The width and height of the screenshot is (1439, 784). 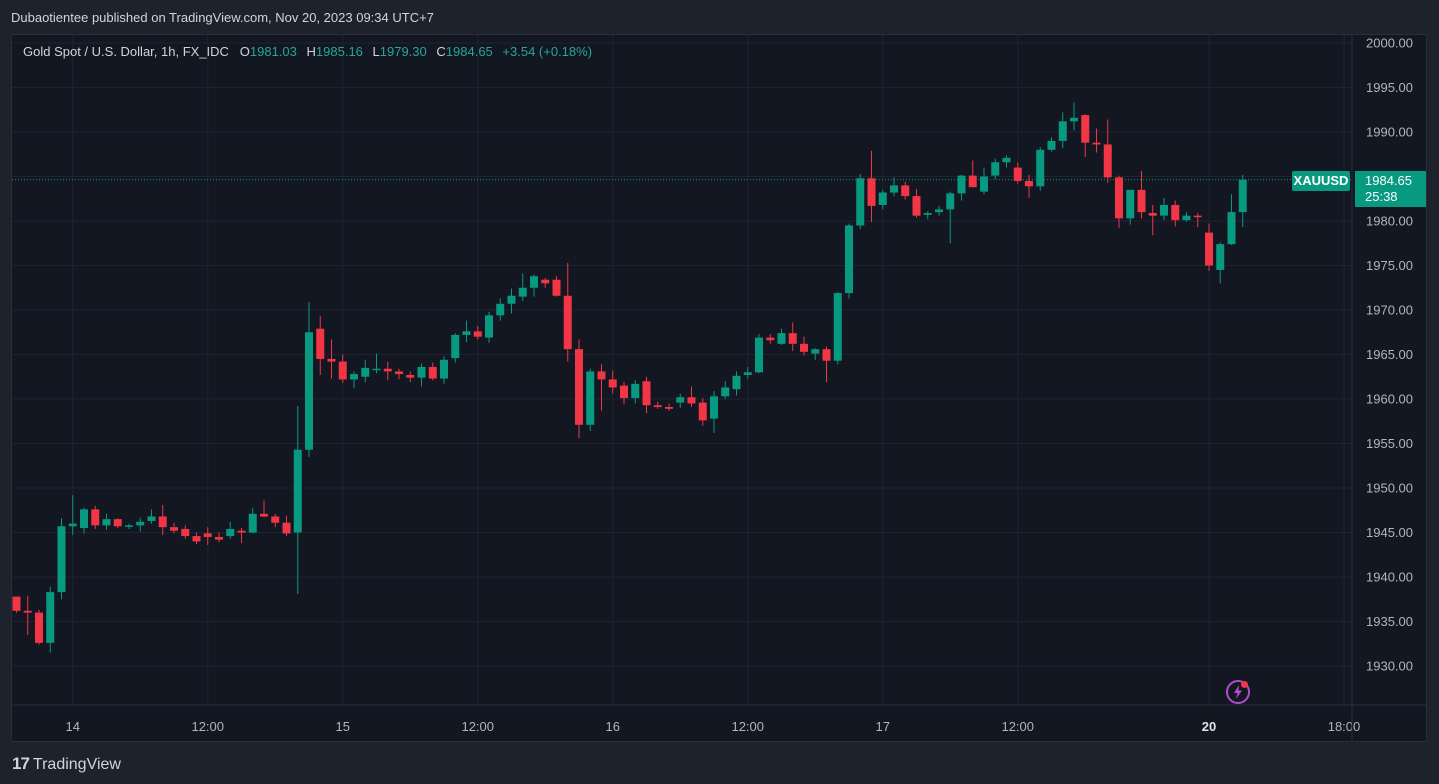 What do you see at coordinates (719, 763) in the screenshot?
I see `footer-bar: 17 TradingView` at bounding box center [719, 763].